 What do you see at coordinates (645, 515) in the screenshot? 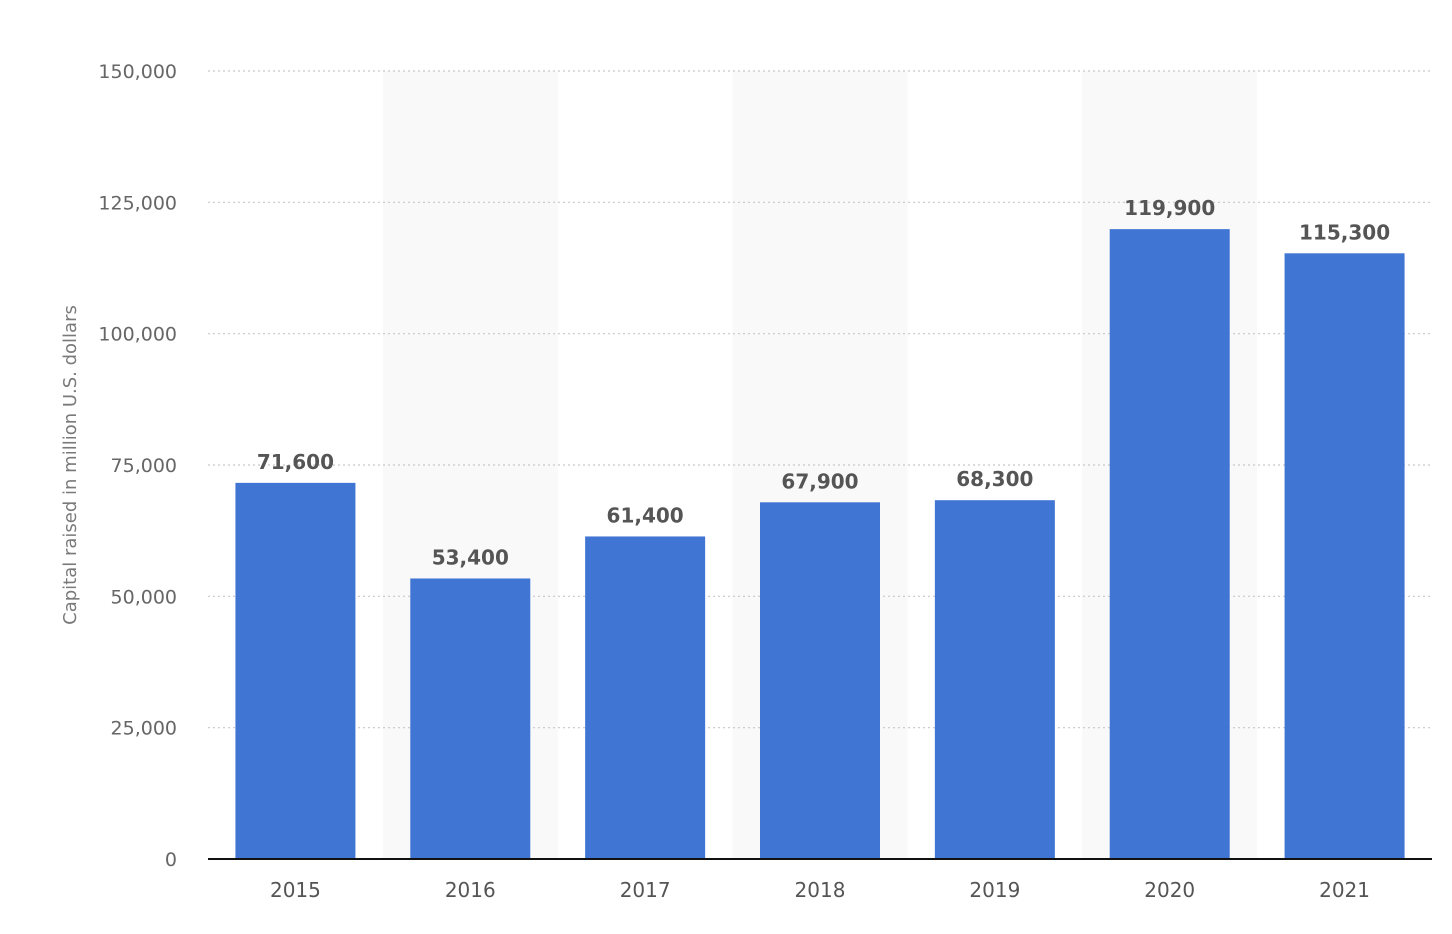
I see `value-label: 61,400` at bounding box center [645, 515].